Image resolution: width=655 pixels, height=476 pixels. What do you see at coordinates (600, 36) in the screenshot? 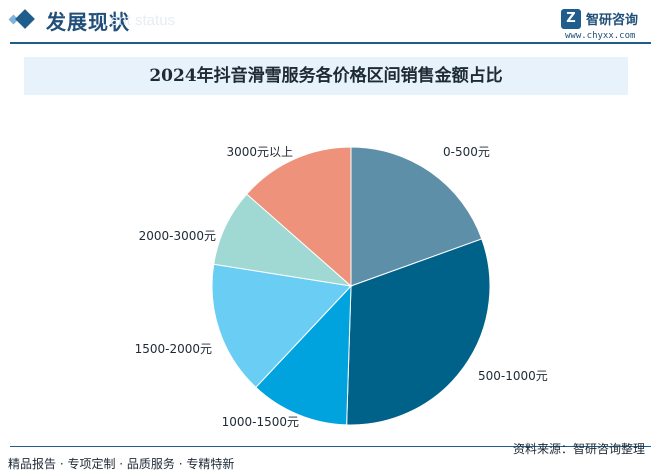
I see `logo-url: www.chyxx.com` at bounding box center [600, 36].